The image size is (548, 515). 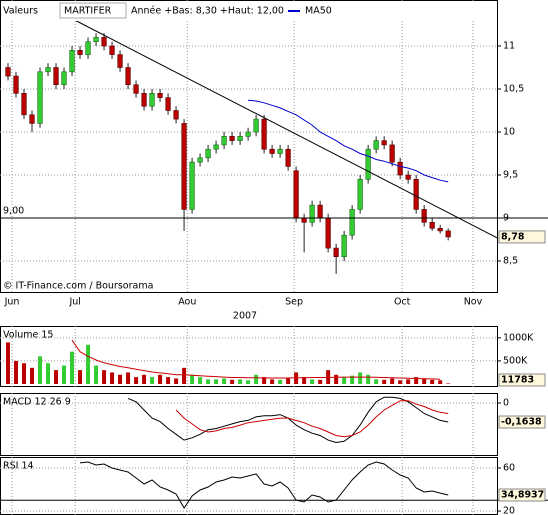 I want to click on y-tick-label: 20, so click(x=509, y=510).